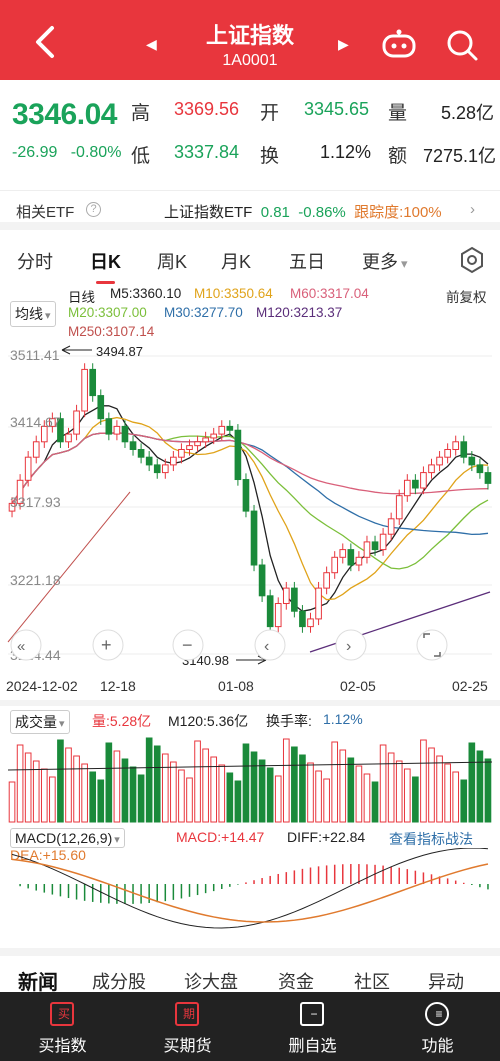 This screenshot has height=1061, width=500. Describe the element at coordinates (337, 109) in the screenshot. I see `open-value: 3345.65` at that location.